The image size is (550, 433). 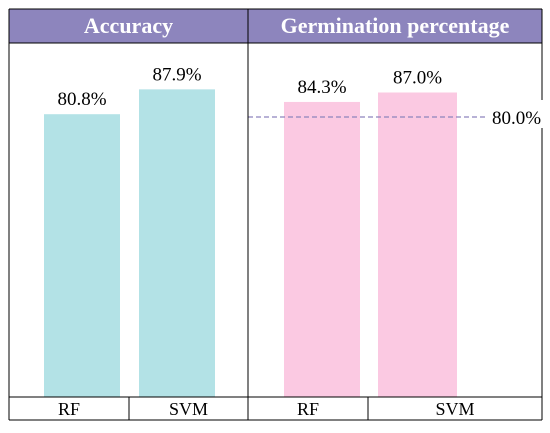 I want to click on data-label: 87.9%, so click(x=176, y=74).